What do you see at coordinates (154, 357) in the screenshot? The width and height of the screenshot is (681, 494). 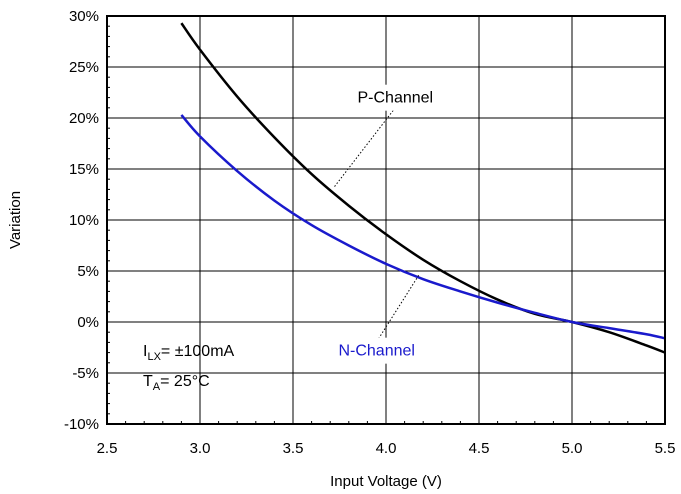 I see `condition-current-subscript: LX` at bounding box center [154, 357].